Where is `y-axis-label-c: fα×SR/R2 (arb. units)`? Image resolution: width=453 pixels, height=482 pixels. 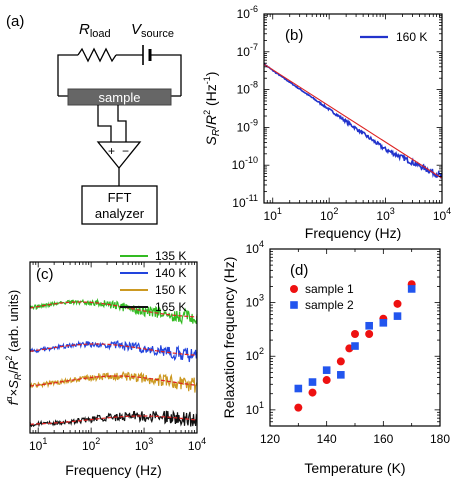 y-axis-label-c: fα×SR/R2 (arb. units) is located at coordinates (13, 347).